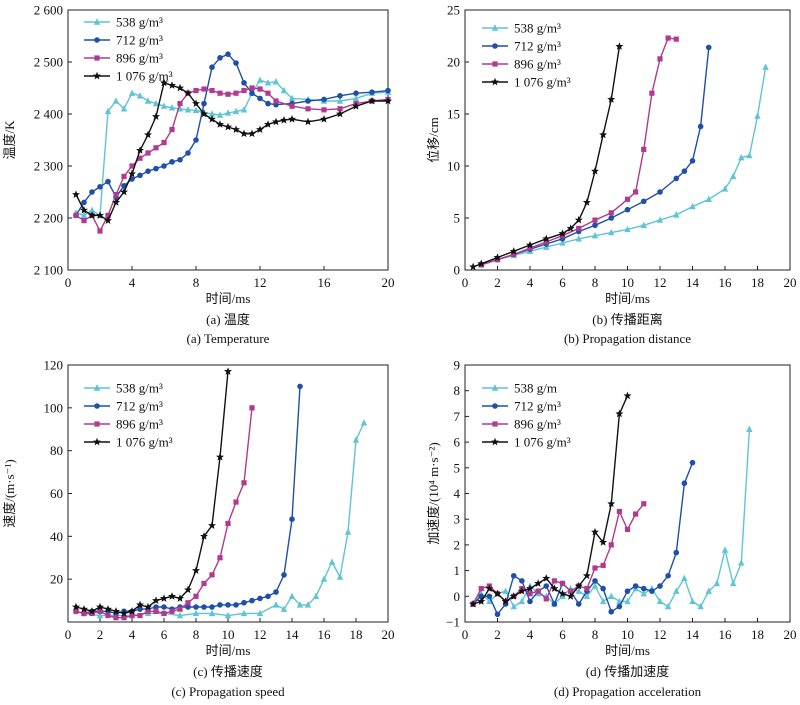 This screenshot has height=705, width=800. Describe the element at coordinates (453, 622) in the screenshot. I see `y-tick-label: −1` at that location.